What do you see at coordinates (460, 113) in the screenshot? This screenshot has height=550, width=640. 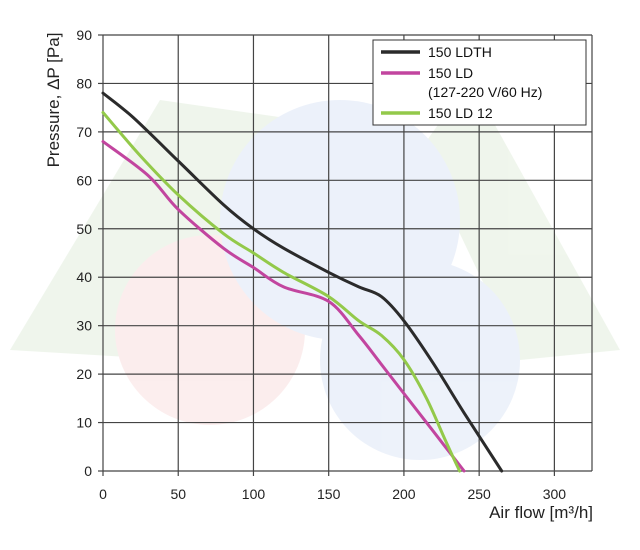 I see `legend-label-3: 150 LD 12` at bounding box center [460, 113].